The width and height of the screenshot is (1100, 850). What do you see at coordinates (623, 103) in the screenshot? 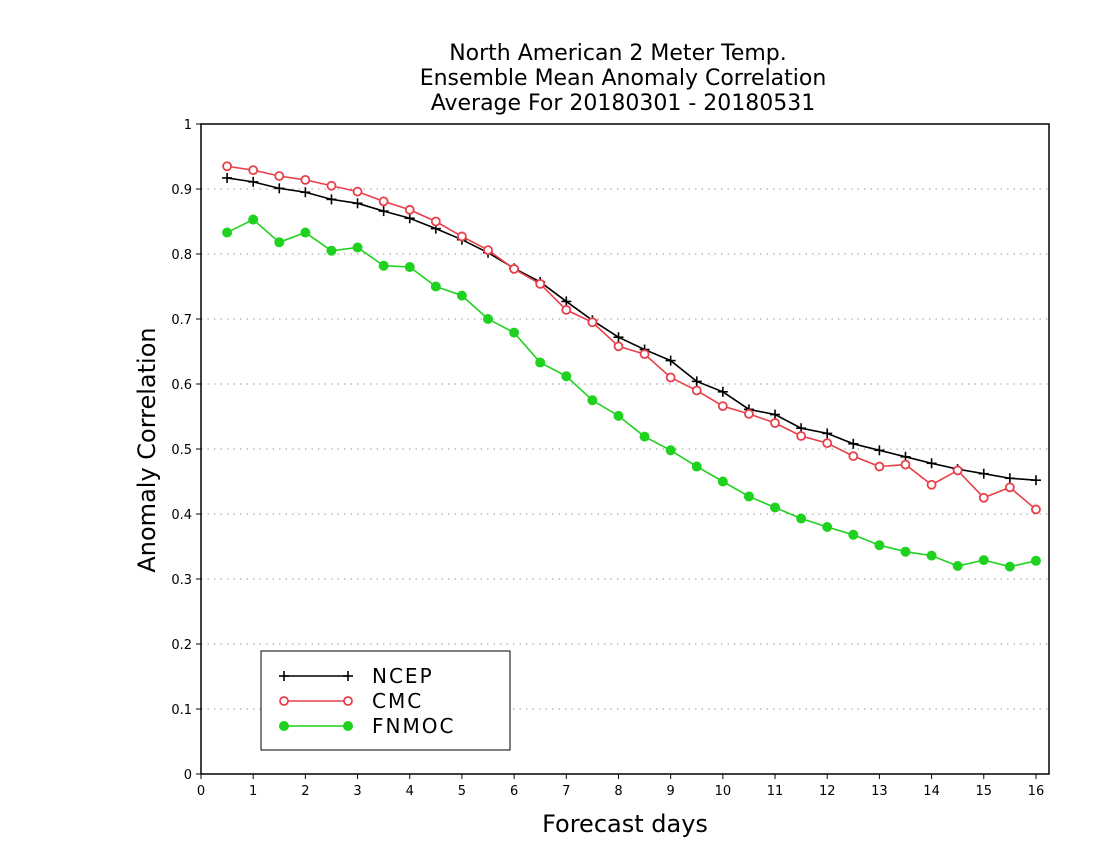
I see `chart-title-line-3: Average For 20180301 - 20180531` at bounding box center [623, 103].